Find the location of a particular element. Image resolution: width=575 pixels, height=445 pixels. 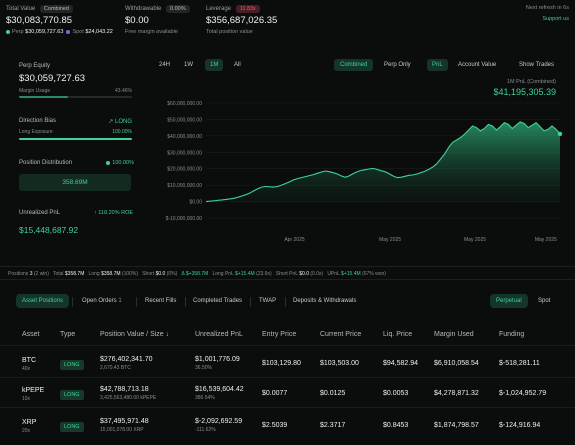

position-value: $42,788,713.18 is located at coordinates (124, 389).